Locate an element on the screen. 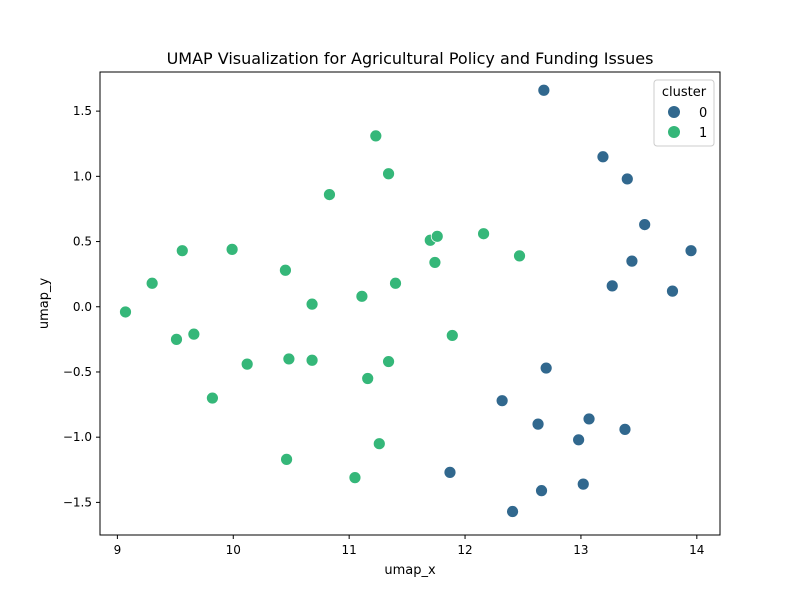 Image resolution: width=800 pixels, height=600 pixels. x-axis-ticks: 9 10 11 12 13 14 is located at coordinates (409, 546).